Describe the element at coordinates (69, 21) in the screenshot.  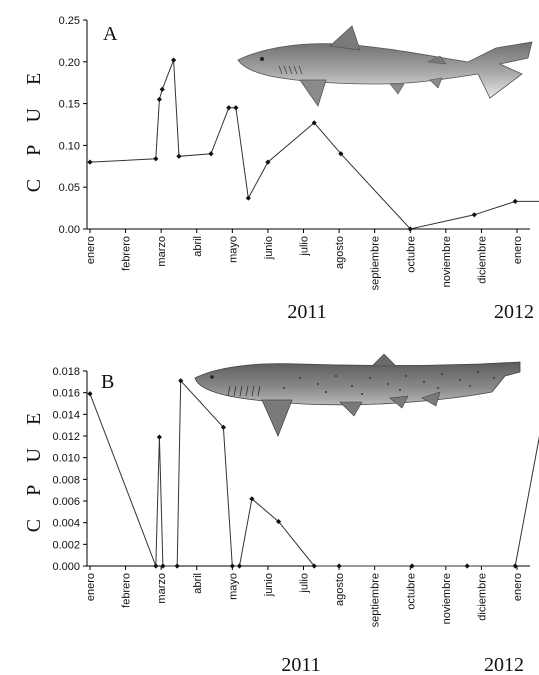
I see `y-tick-label: 0.25` at that location.